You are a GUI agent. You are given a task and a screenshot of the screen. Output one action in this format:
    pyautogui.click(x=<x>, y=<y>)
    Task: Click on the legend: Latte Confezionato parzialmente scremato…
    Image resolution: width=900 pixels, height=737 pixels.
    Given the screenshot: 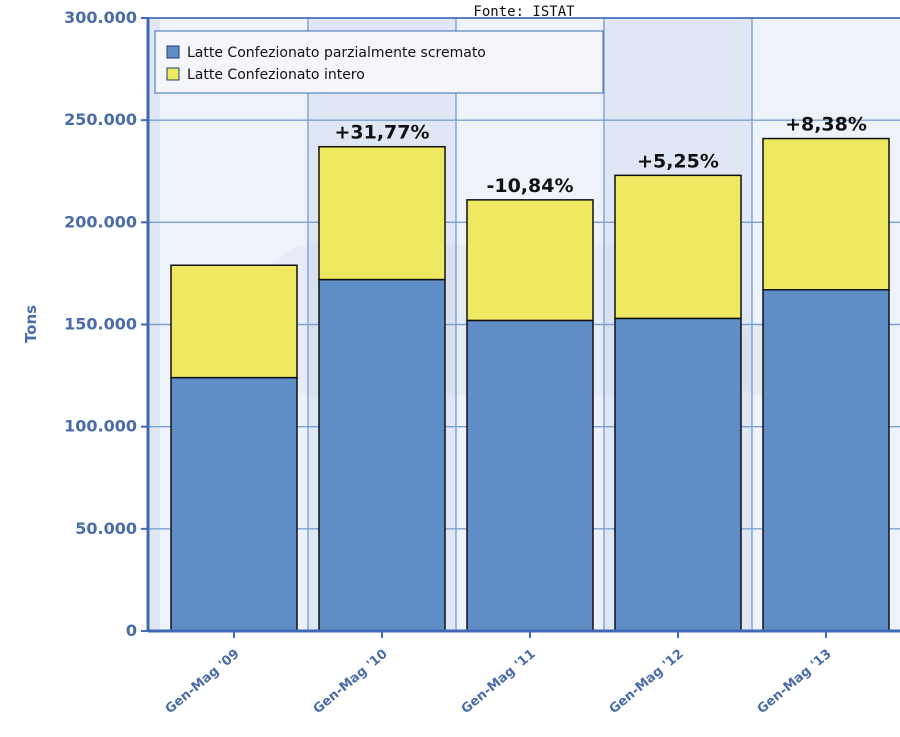 What is the action you would take?
    pyautogui.click(x=379, y=62)
    